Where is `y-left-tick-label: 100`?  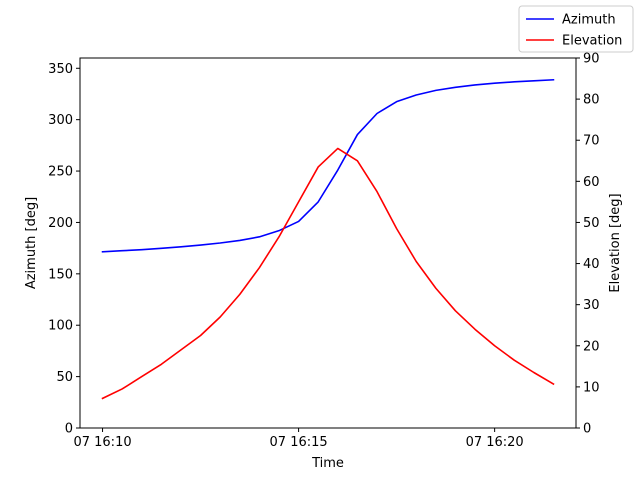 y-left-tick-label: 100 is located at coordinates (60, 326).